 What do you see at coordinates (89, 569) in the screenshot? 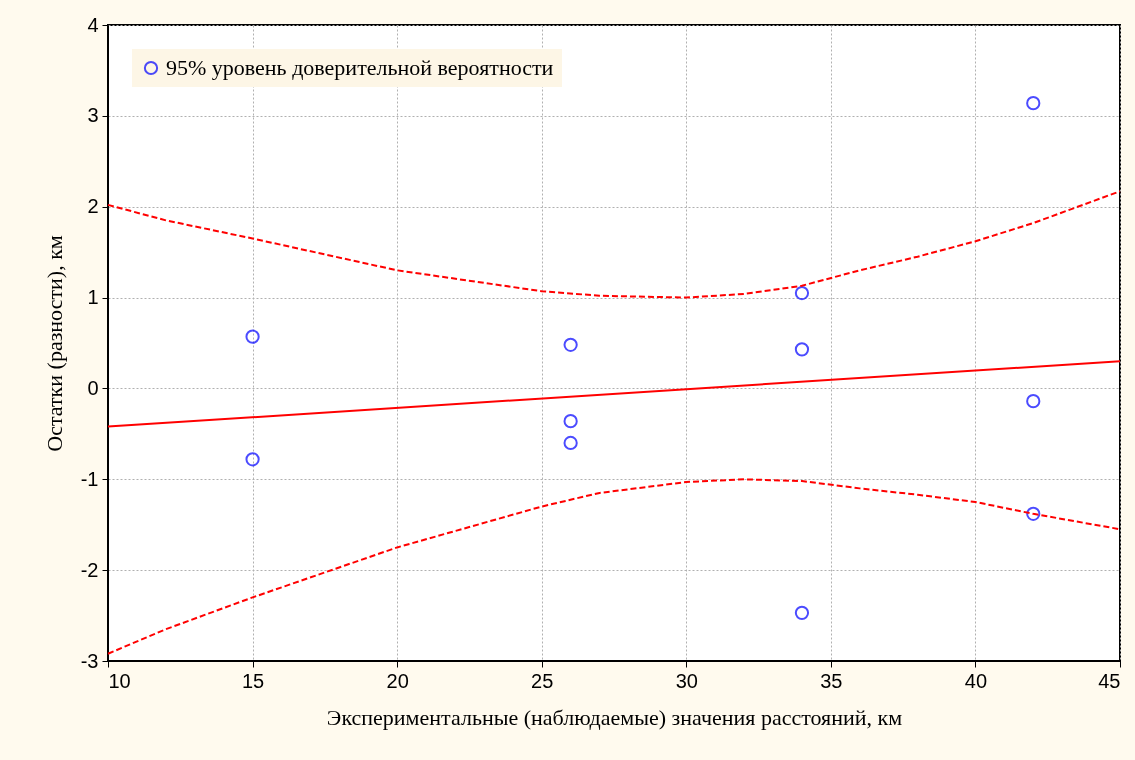
I see `y-tick-label: -2` at bounding box center [89, 569].